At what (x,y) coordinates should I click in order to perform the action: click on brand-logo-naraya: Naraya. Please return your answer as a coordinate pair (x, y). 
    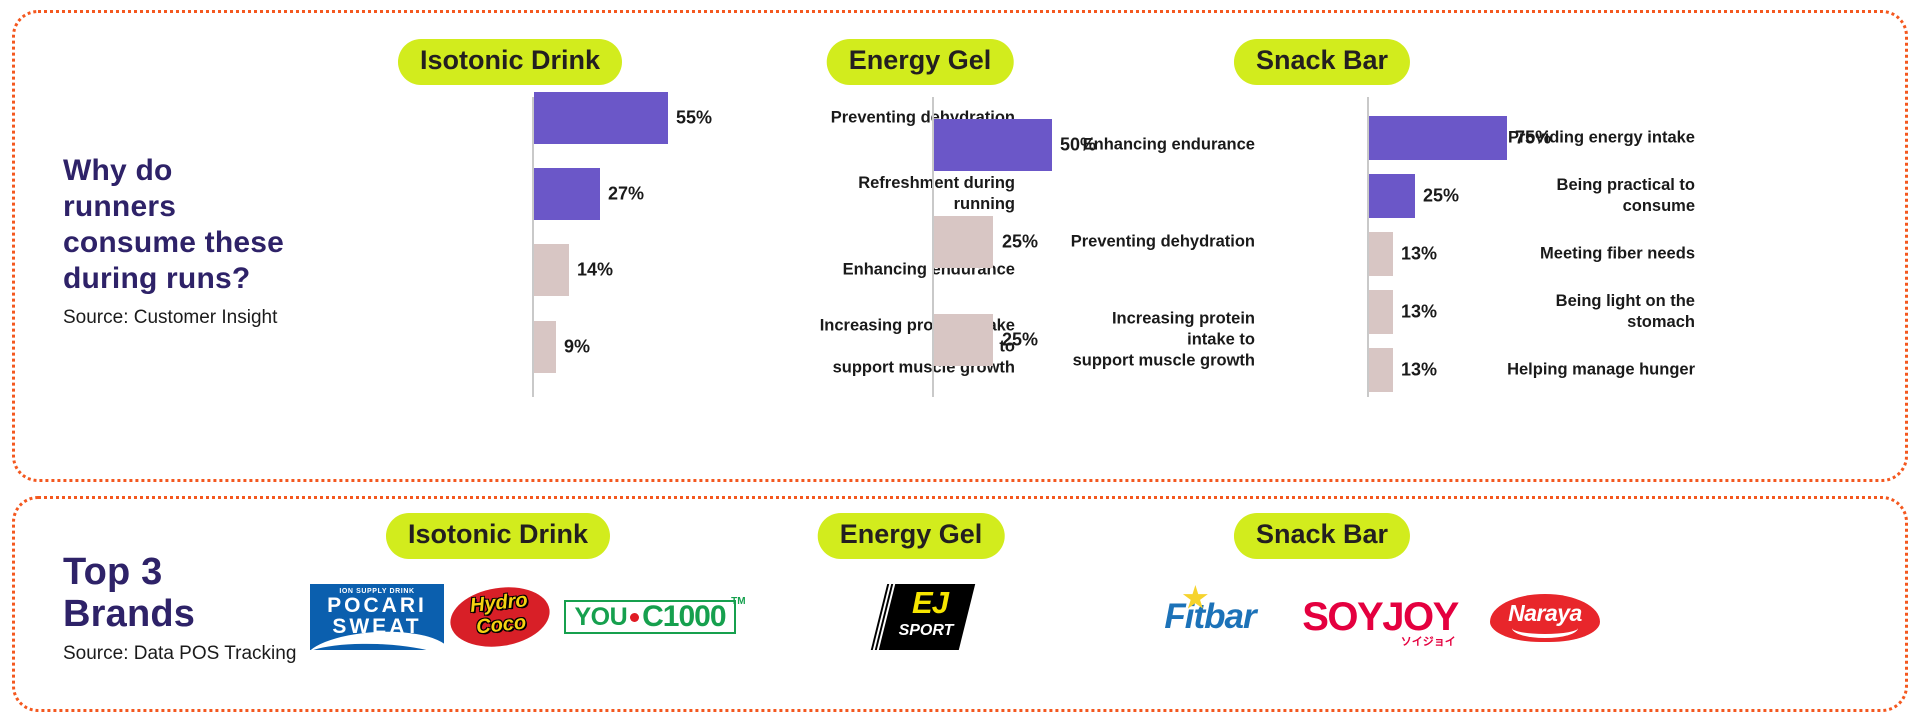
    Looking at the image, I should click on (1545, 617).